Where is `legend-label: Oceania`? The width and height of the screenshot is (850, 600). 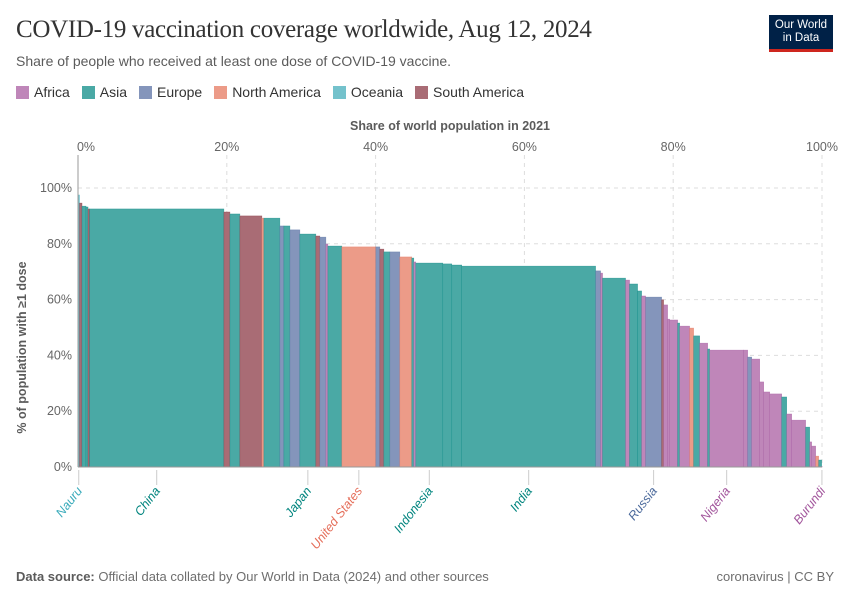 legend-label: Oceania is located at coordinates (377, 92).